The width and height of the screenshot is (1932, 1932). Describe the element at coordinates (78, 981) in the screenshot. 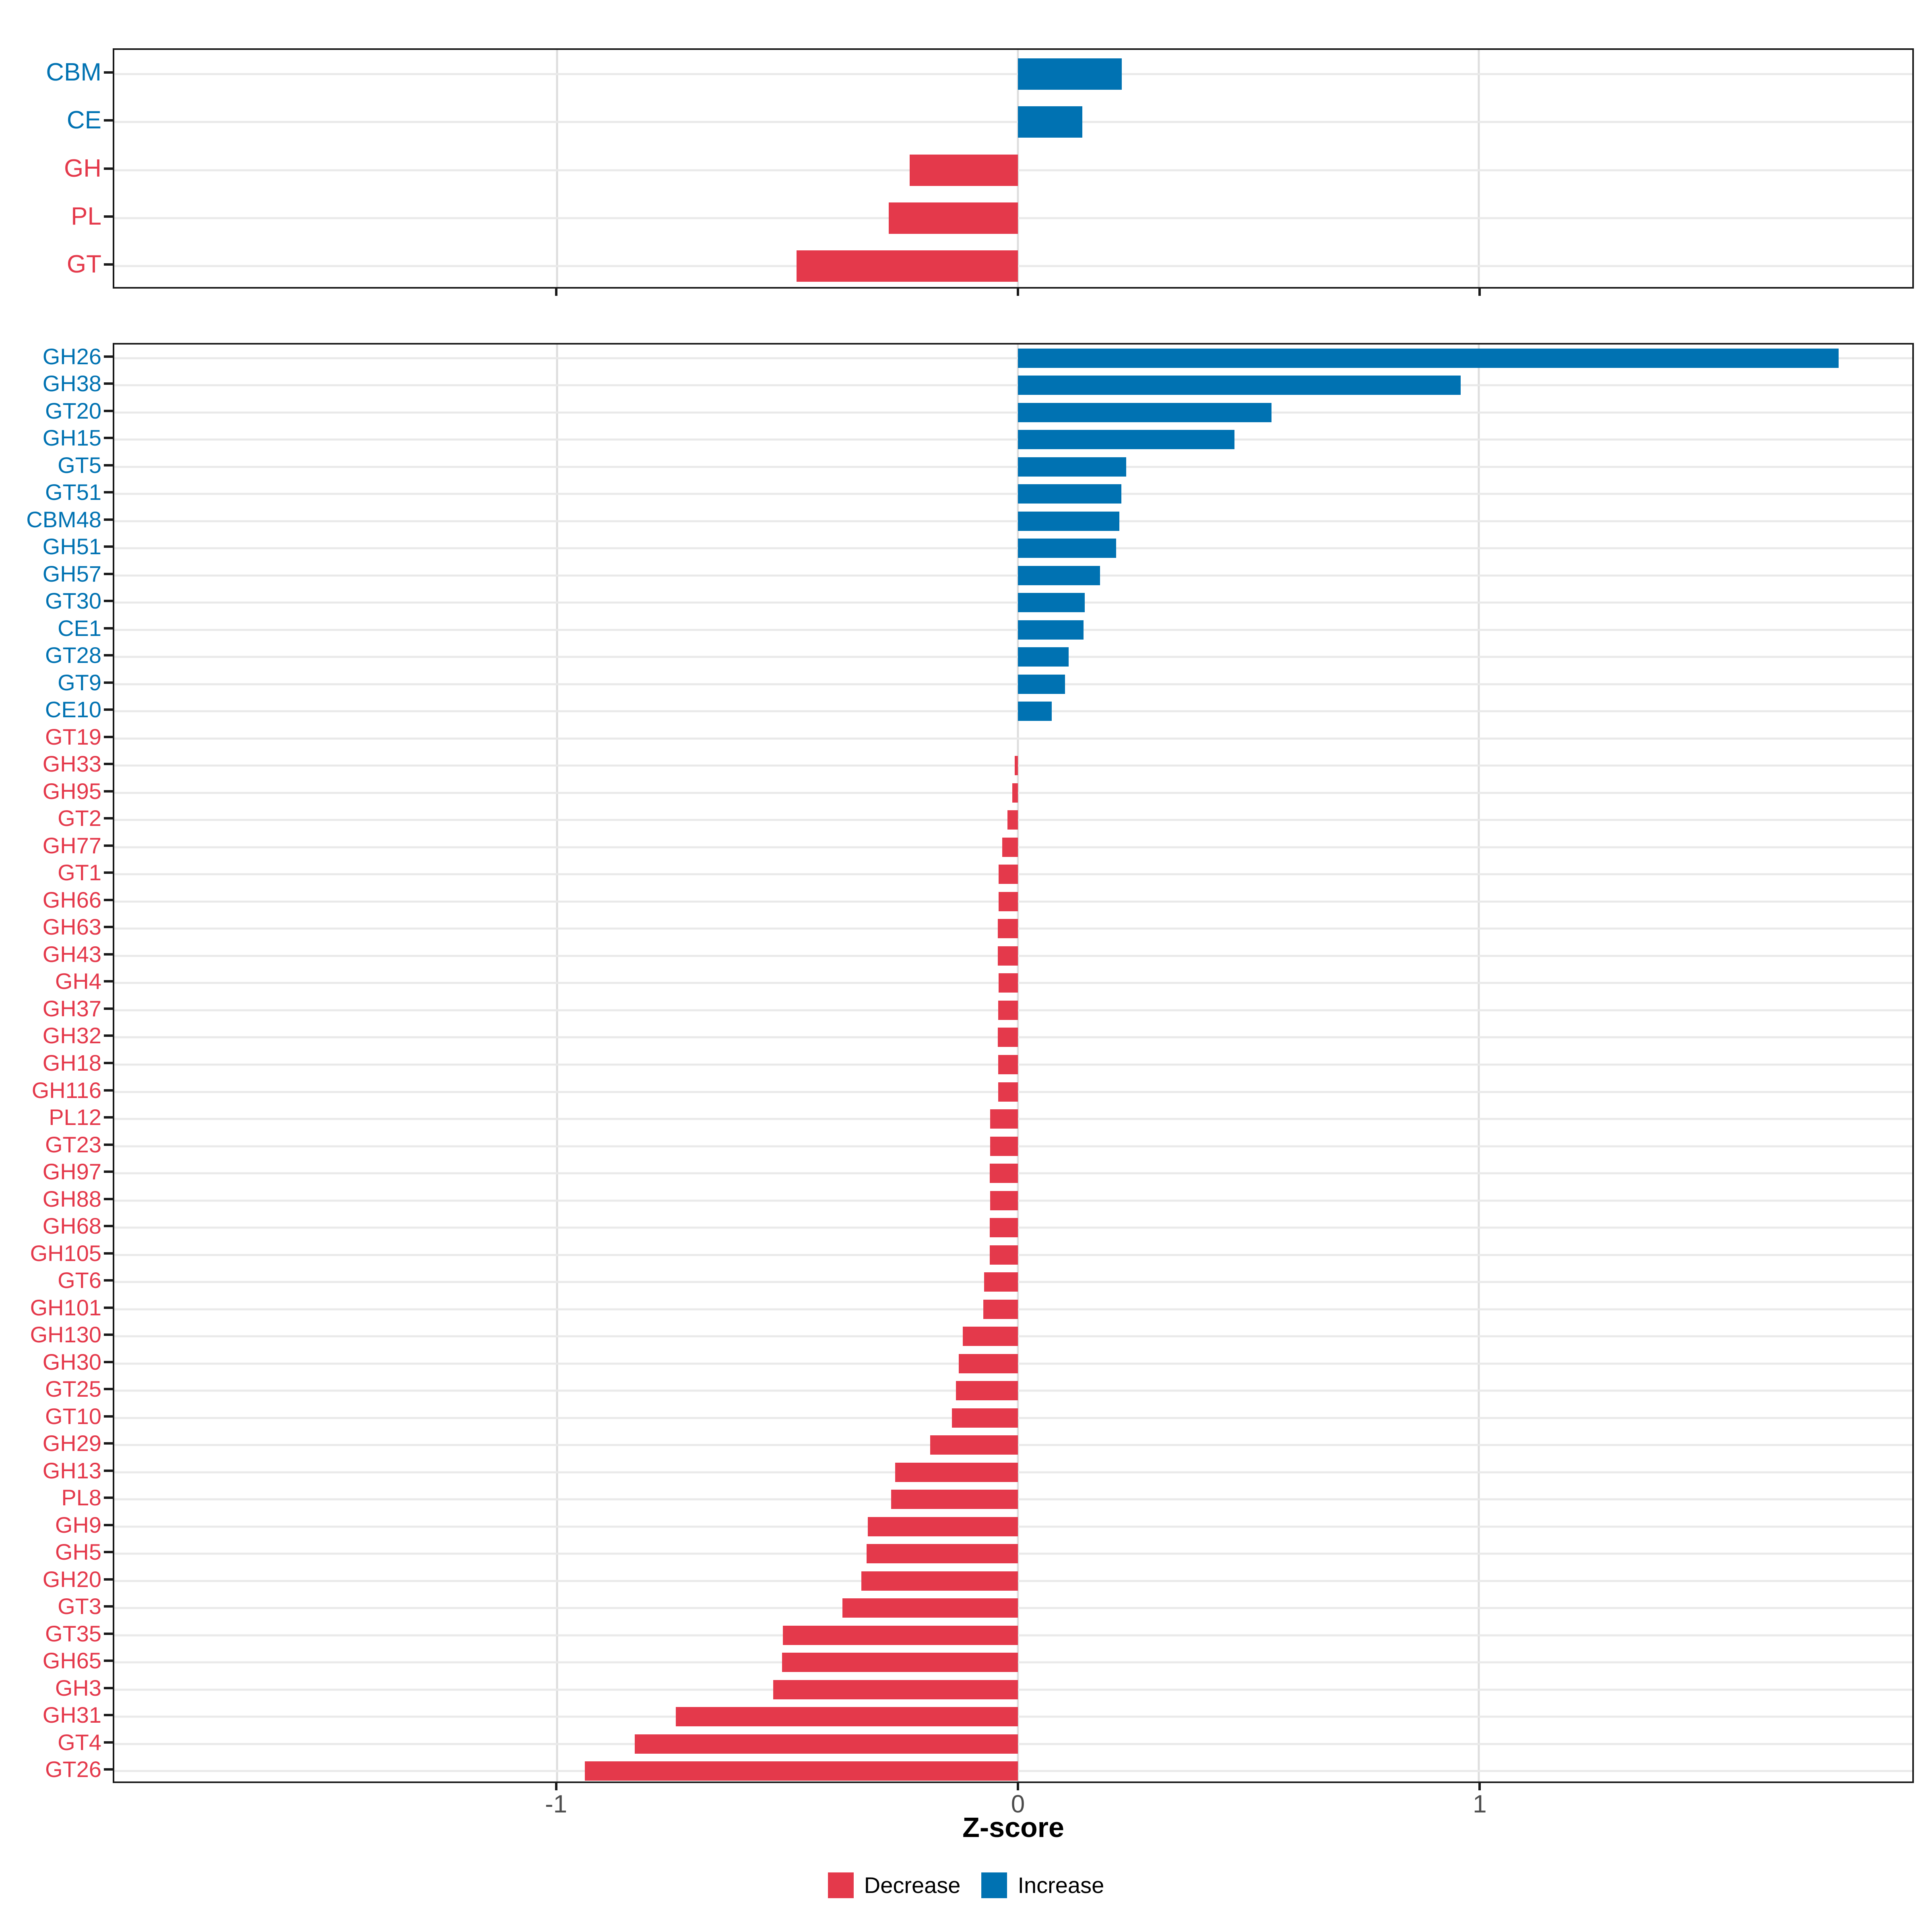

I see `category-label-GH4: GH4` at that location.